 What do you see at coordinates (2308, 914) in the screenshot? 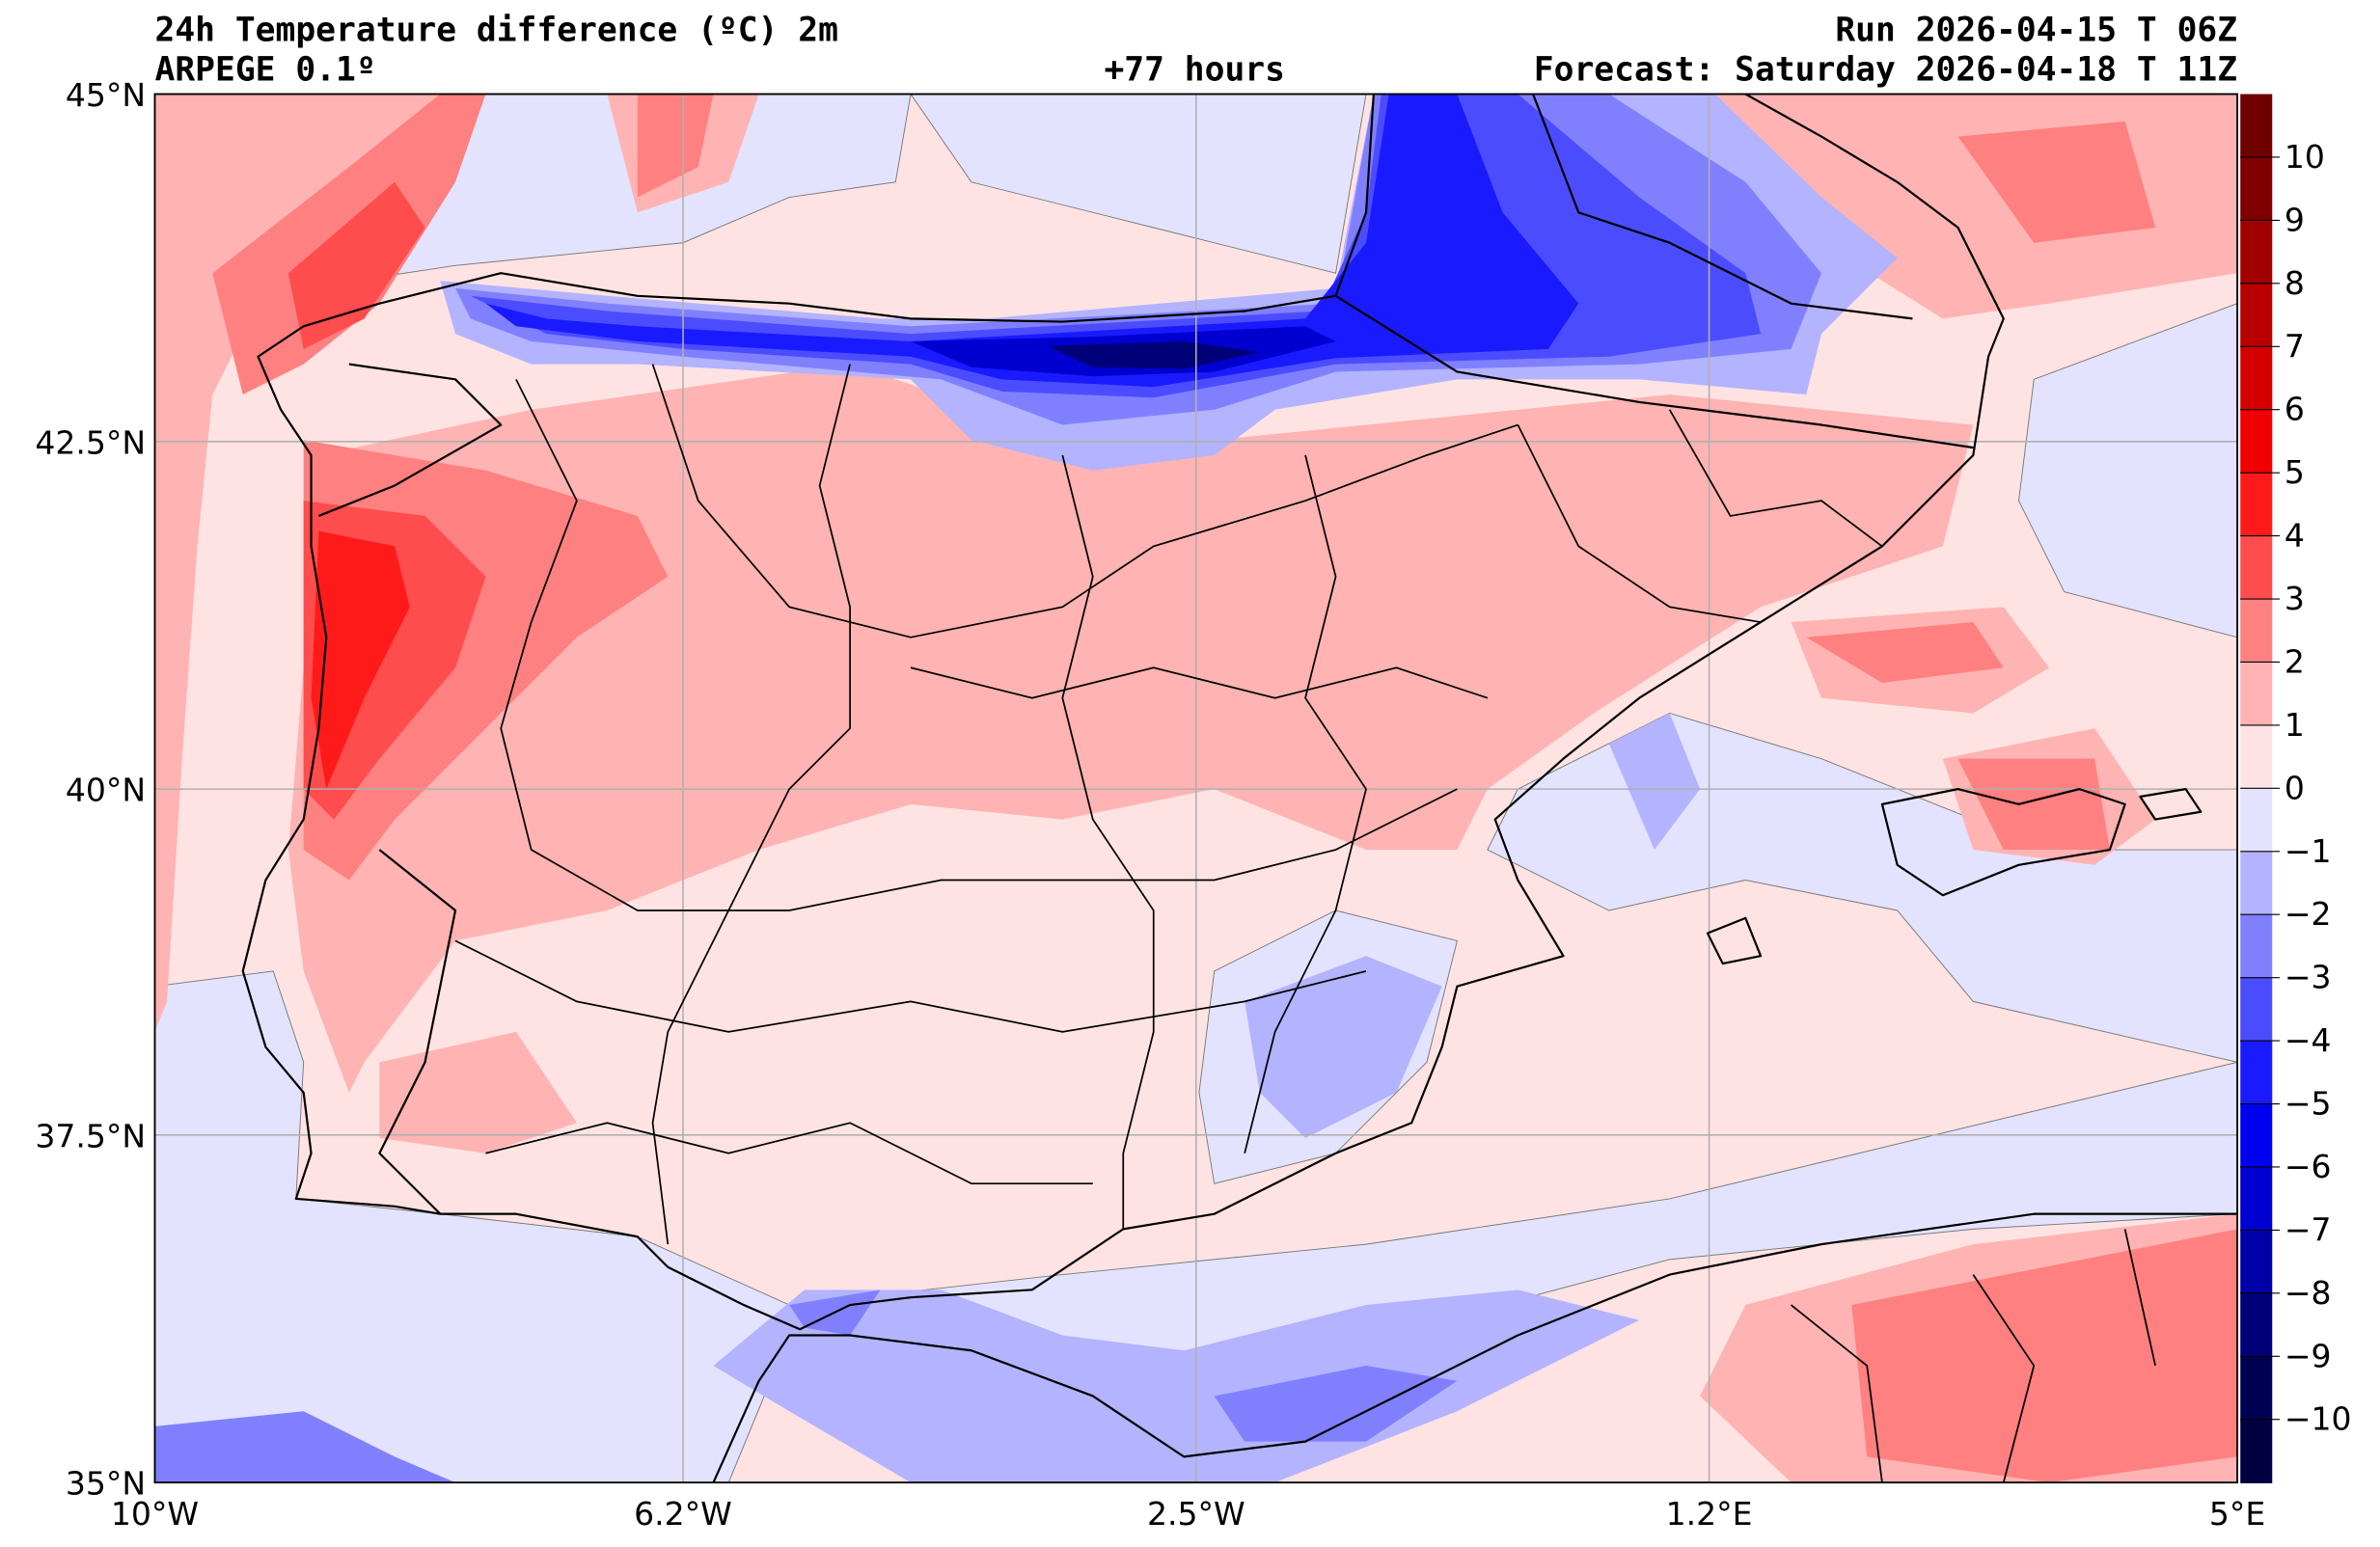
I see `colorbar-tick-label: −2` at bounding box center [2308, 914].